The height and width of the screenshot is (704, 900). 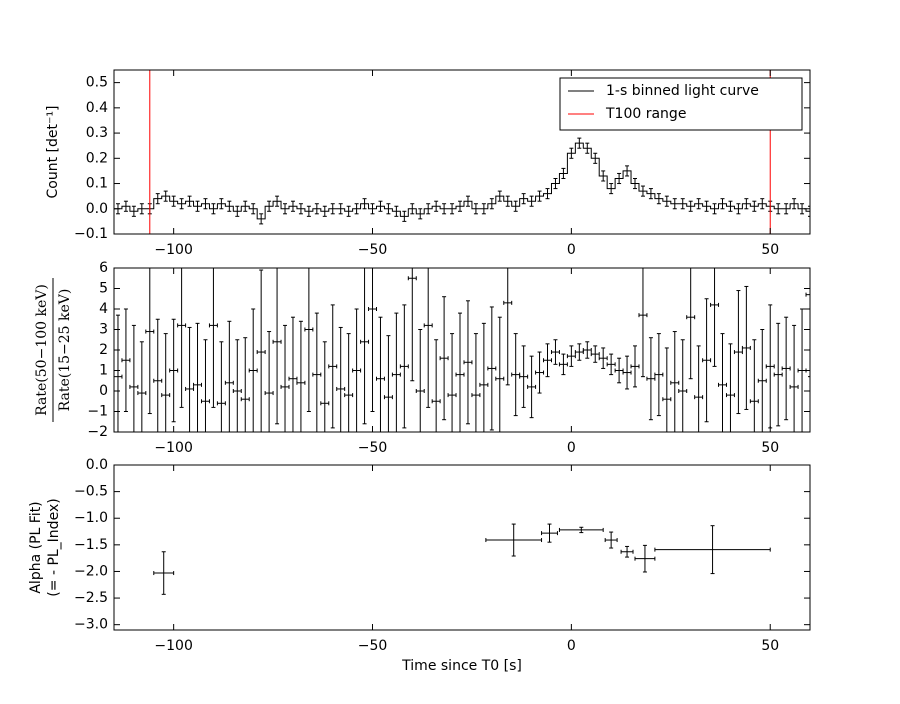 I want to click on y-tick-label: 0.5, so click(x=97, y=83).